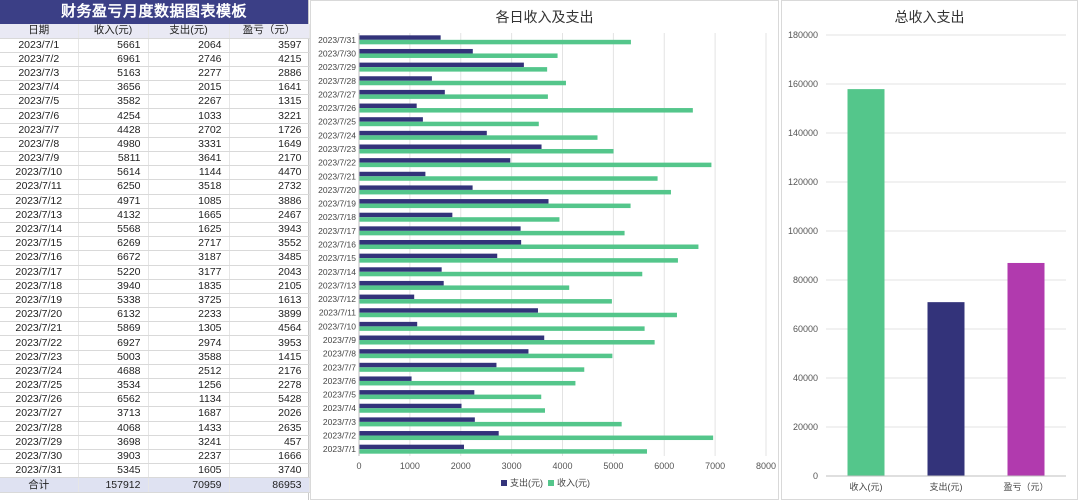 The image size is (1080, 500). What do you see at coordinates (39, 372) in the screenshot?
I see `cell-date: 2023/7/24` at bounding box center [39, 372].